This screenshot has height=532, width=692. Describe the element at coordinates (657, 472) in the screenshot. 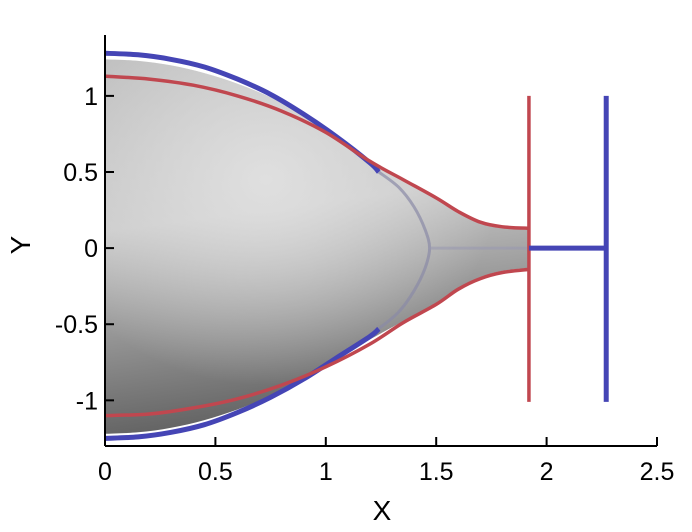

I see `x-tick-label: 2.5` at that location.